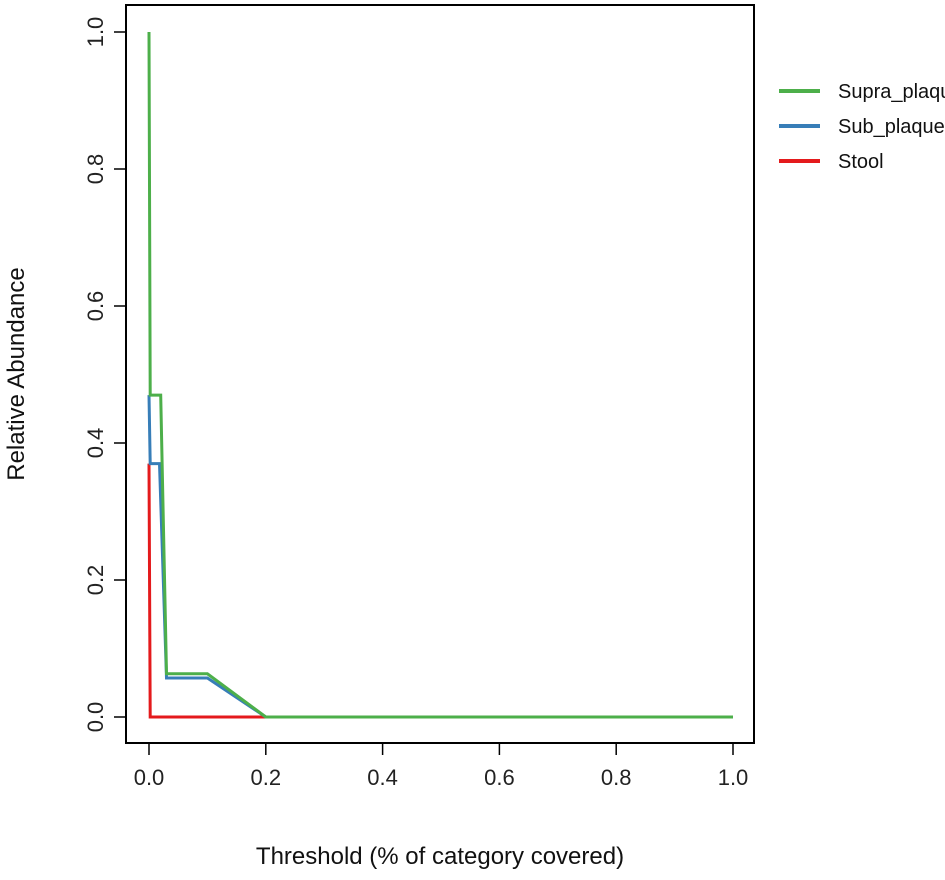 The image size is (945, 880). I want to click on y-tick-label: 0.0, so click(95, 717).